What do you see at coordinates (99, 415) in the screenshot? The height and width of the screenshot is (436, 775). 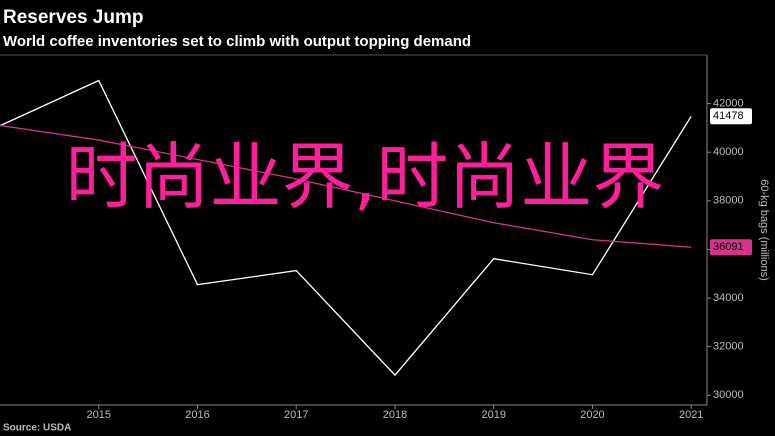 I see `x-tick-label: 2015` at bounding box center [99, 415].